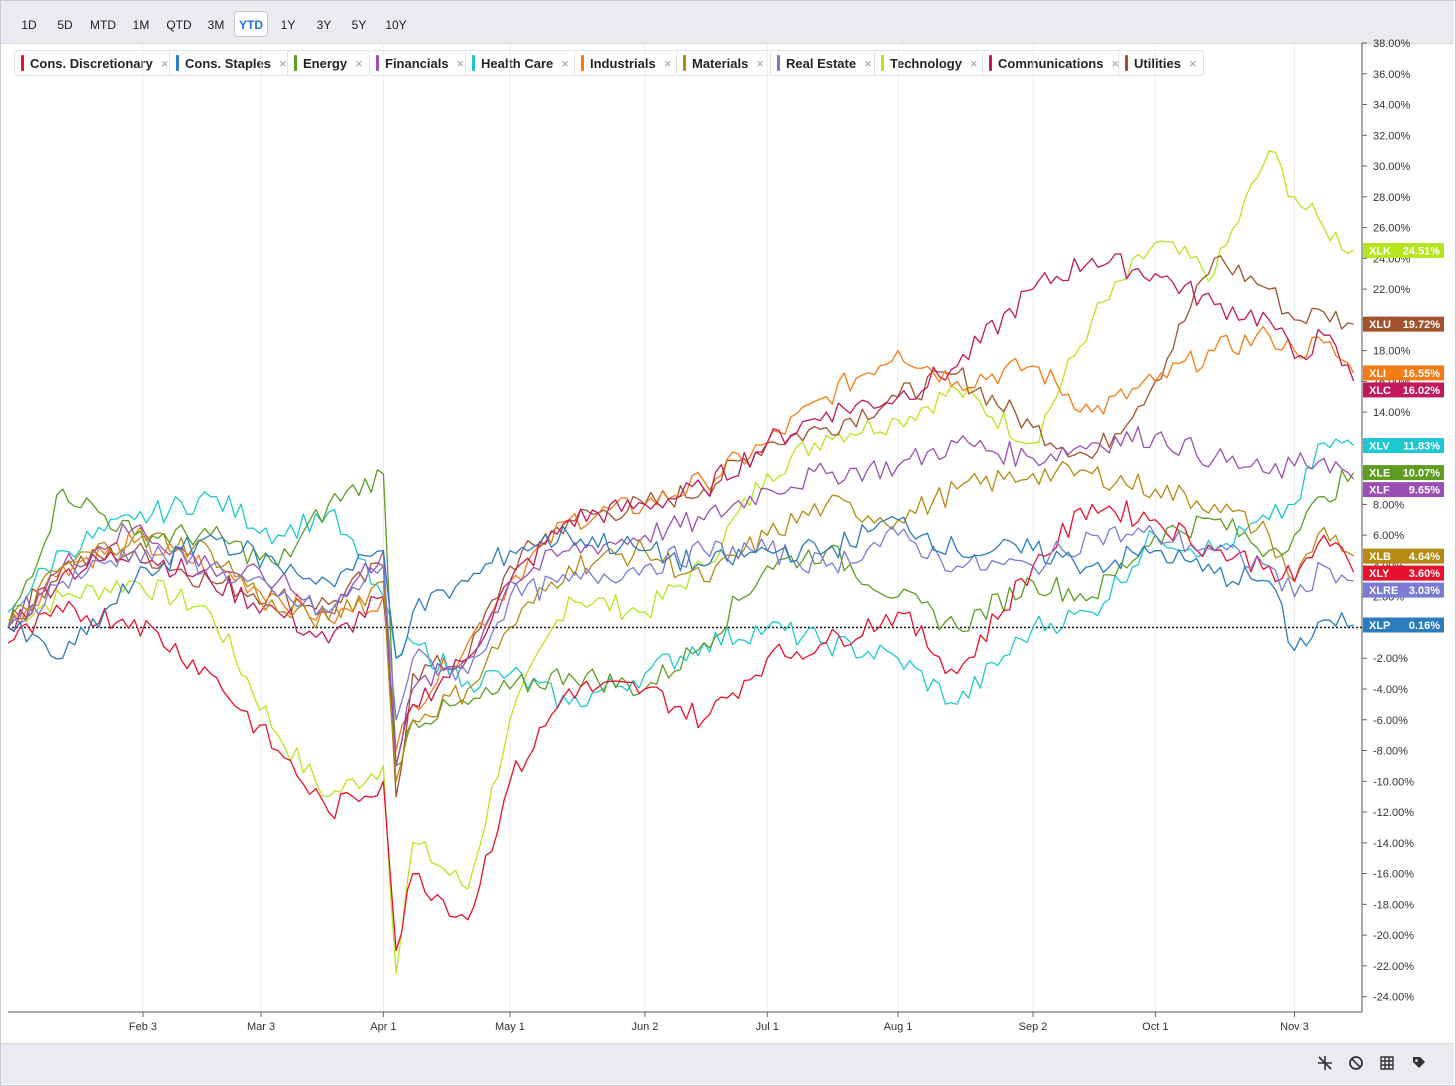 The height and width of the screenshot is (1086, 1456). I want to click on value-badge-xlre, so click(1403, 590).